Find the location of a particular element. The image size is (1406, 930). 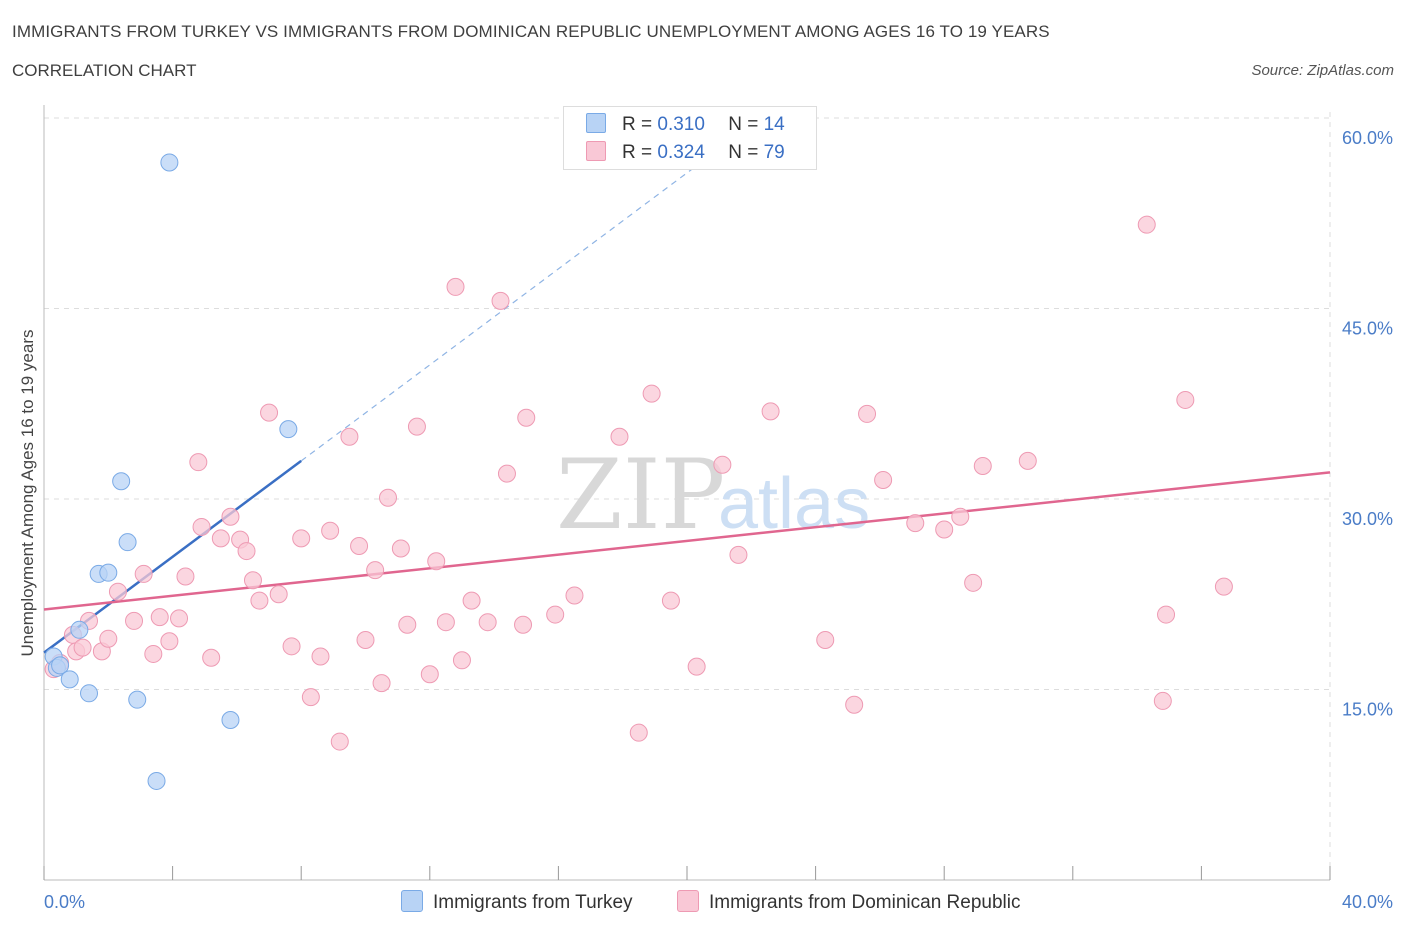

y-tick-label: 60.0% is located at coordinates (1367, 138).